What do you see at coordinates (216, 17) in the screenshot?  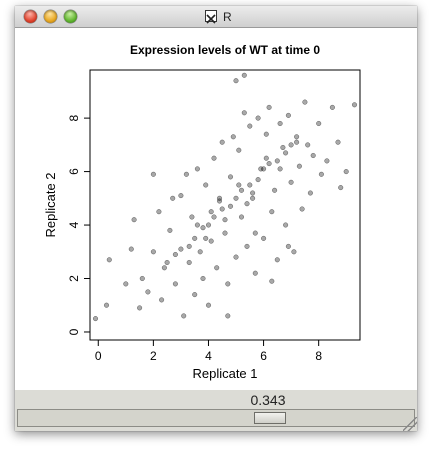 I see `title-bar: R` at bounding box center [216, 17].